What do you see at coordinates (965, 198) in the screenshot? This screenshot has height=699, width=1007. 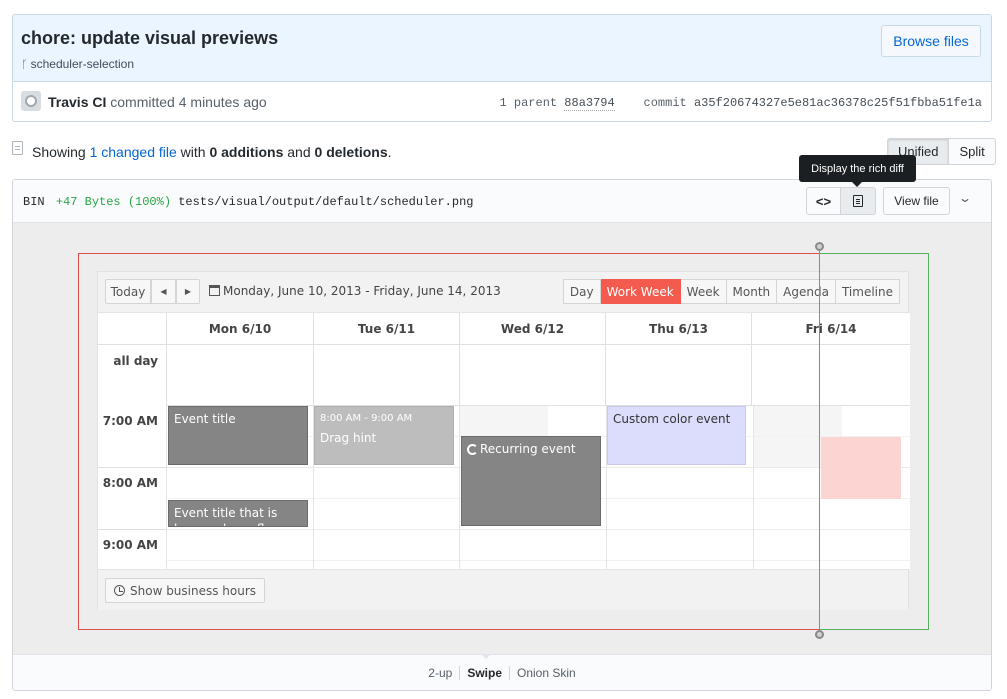 I see `chevron-down-icon: ⌄` at bounding box center [965, 198].